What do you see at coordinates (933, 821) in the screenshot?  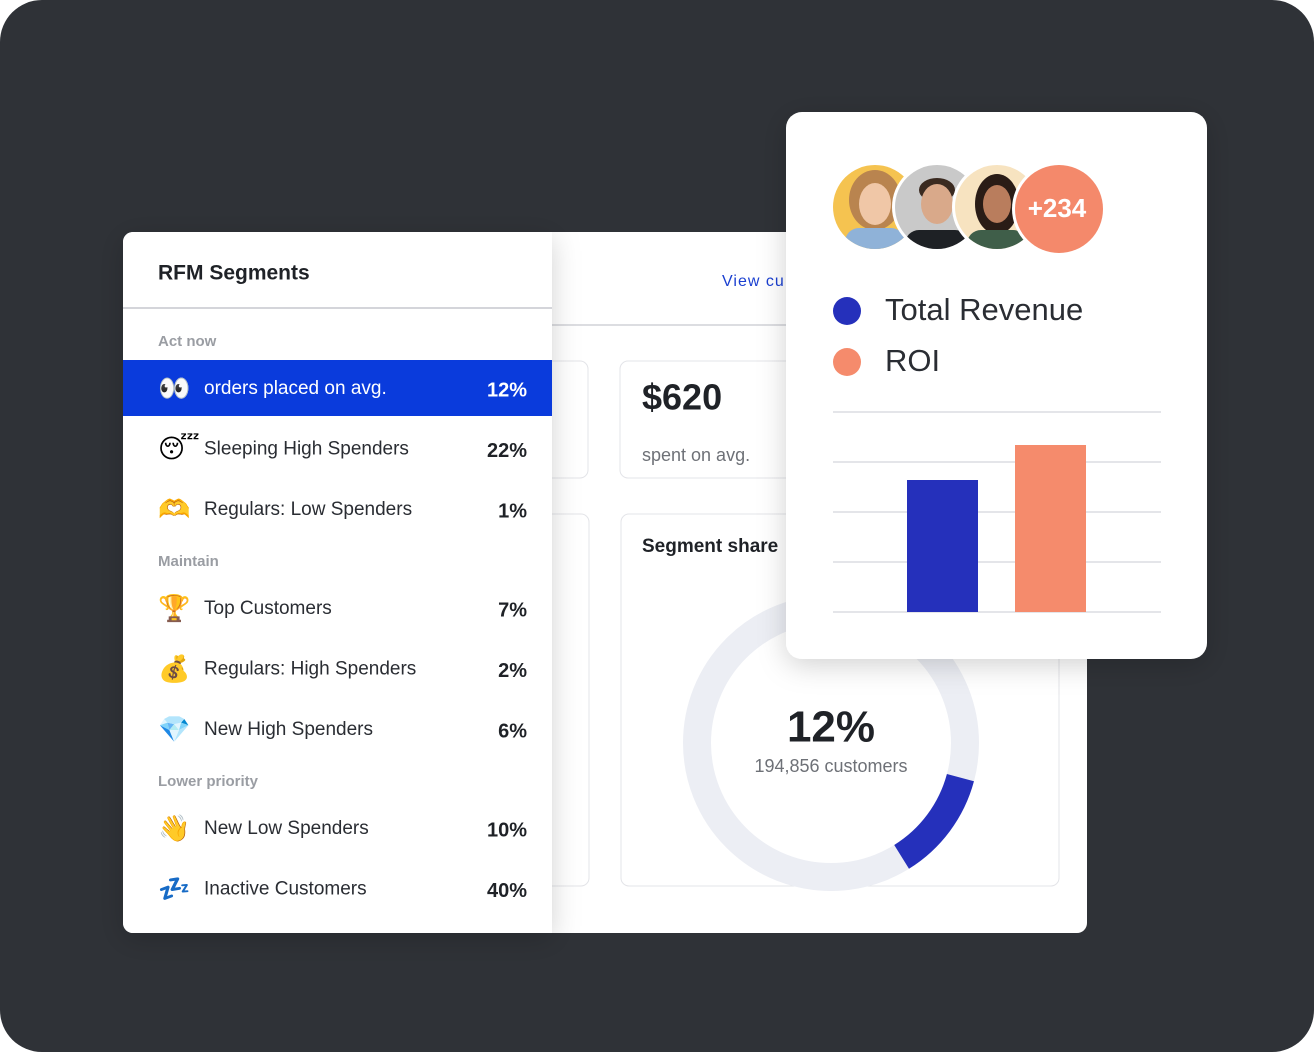 I see `donut-segment` at bounding box center [933, 821].